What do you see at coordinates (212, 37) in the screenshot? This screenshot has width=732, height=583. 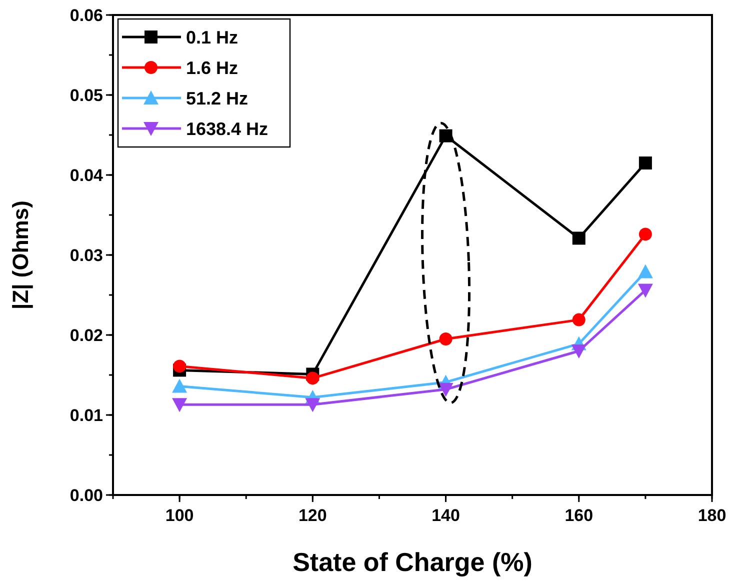 I see `legend-label: 0.1 Hz` at bounding box center [212, 37].